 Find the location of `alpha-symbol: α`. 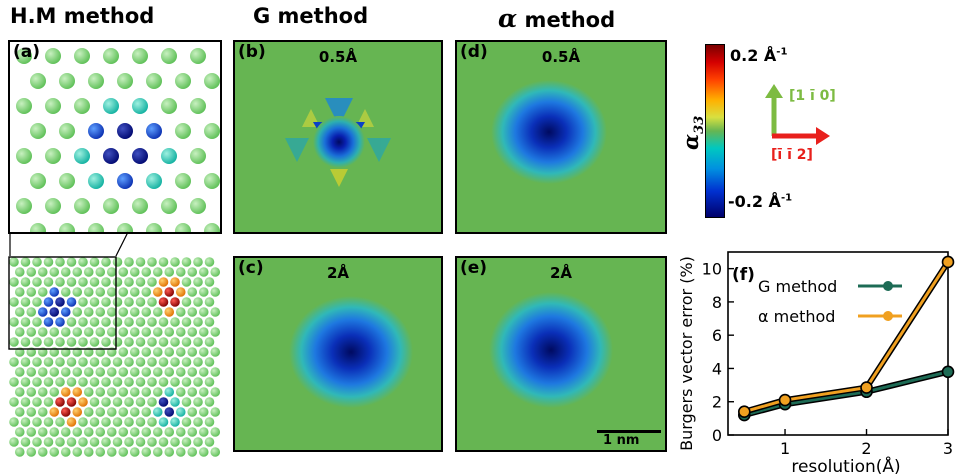

alpha-symbol: α is located at coordinates (508, 18).